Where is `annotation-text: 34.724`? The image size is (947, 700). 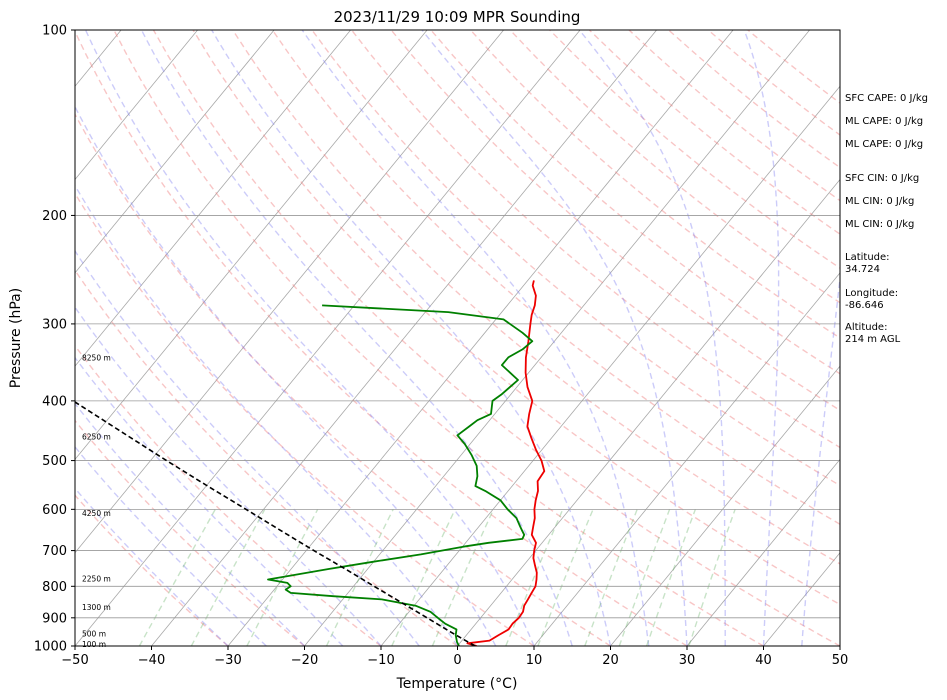
annotation-text: 34.724 is located at coordinates (862, 269).